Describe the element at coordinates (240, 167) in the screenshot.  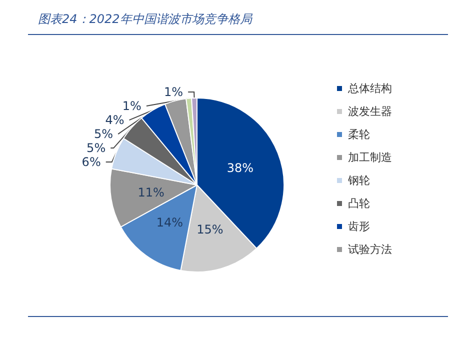
I see `data-label: 38%` at that location.